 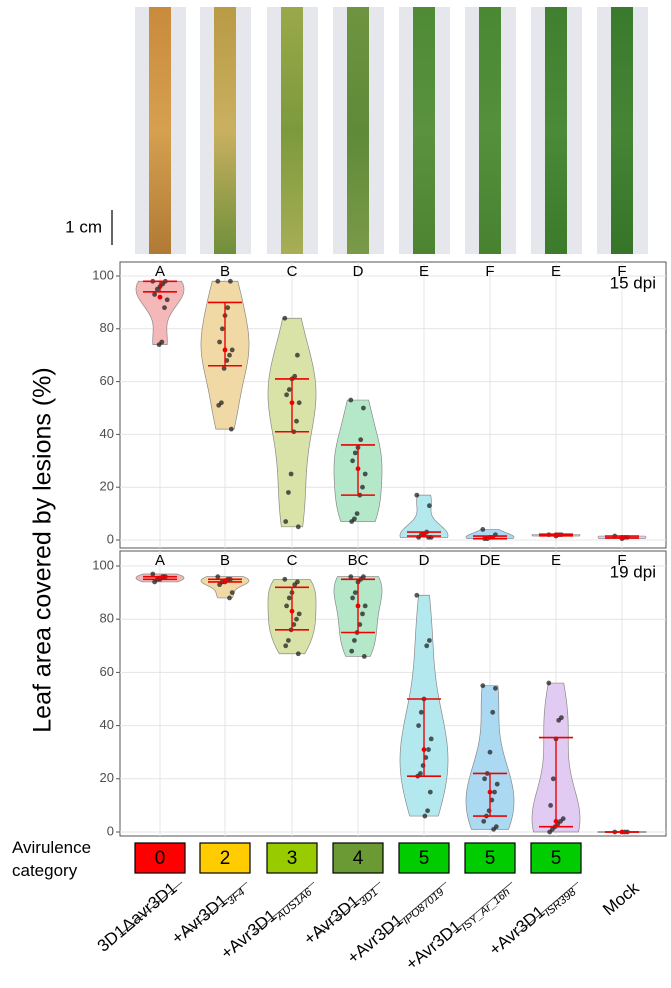 I want to click on significance-letter: C, so click(x=292, y=271).